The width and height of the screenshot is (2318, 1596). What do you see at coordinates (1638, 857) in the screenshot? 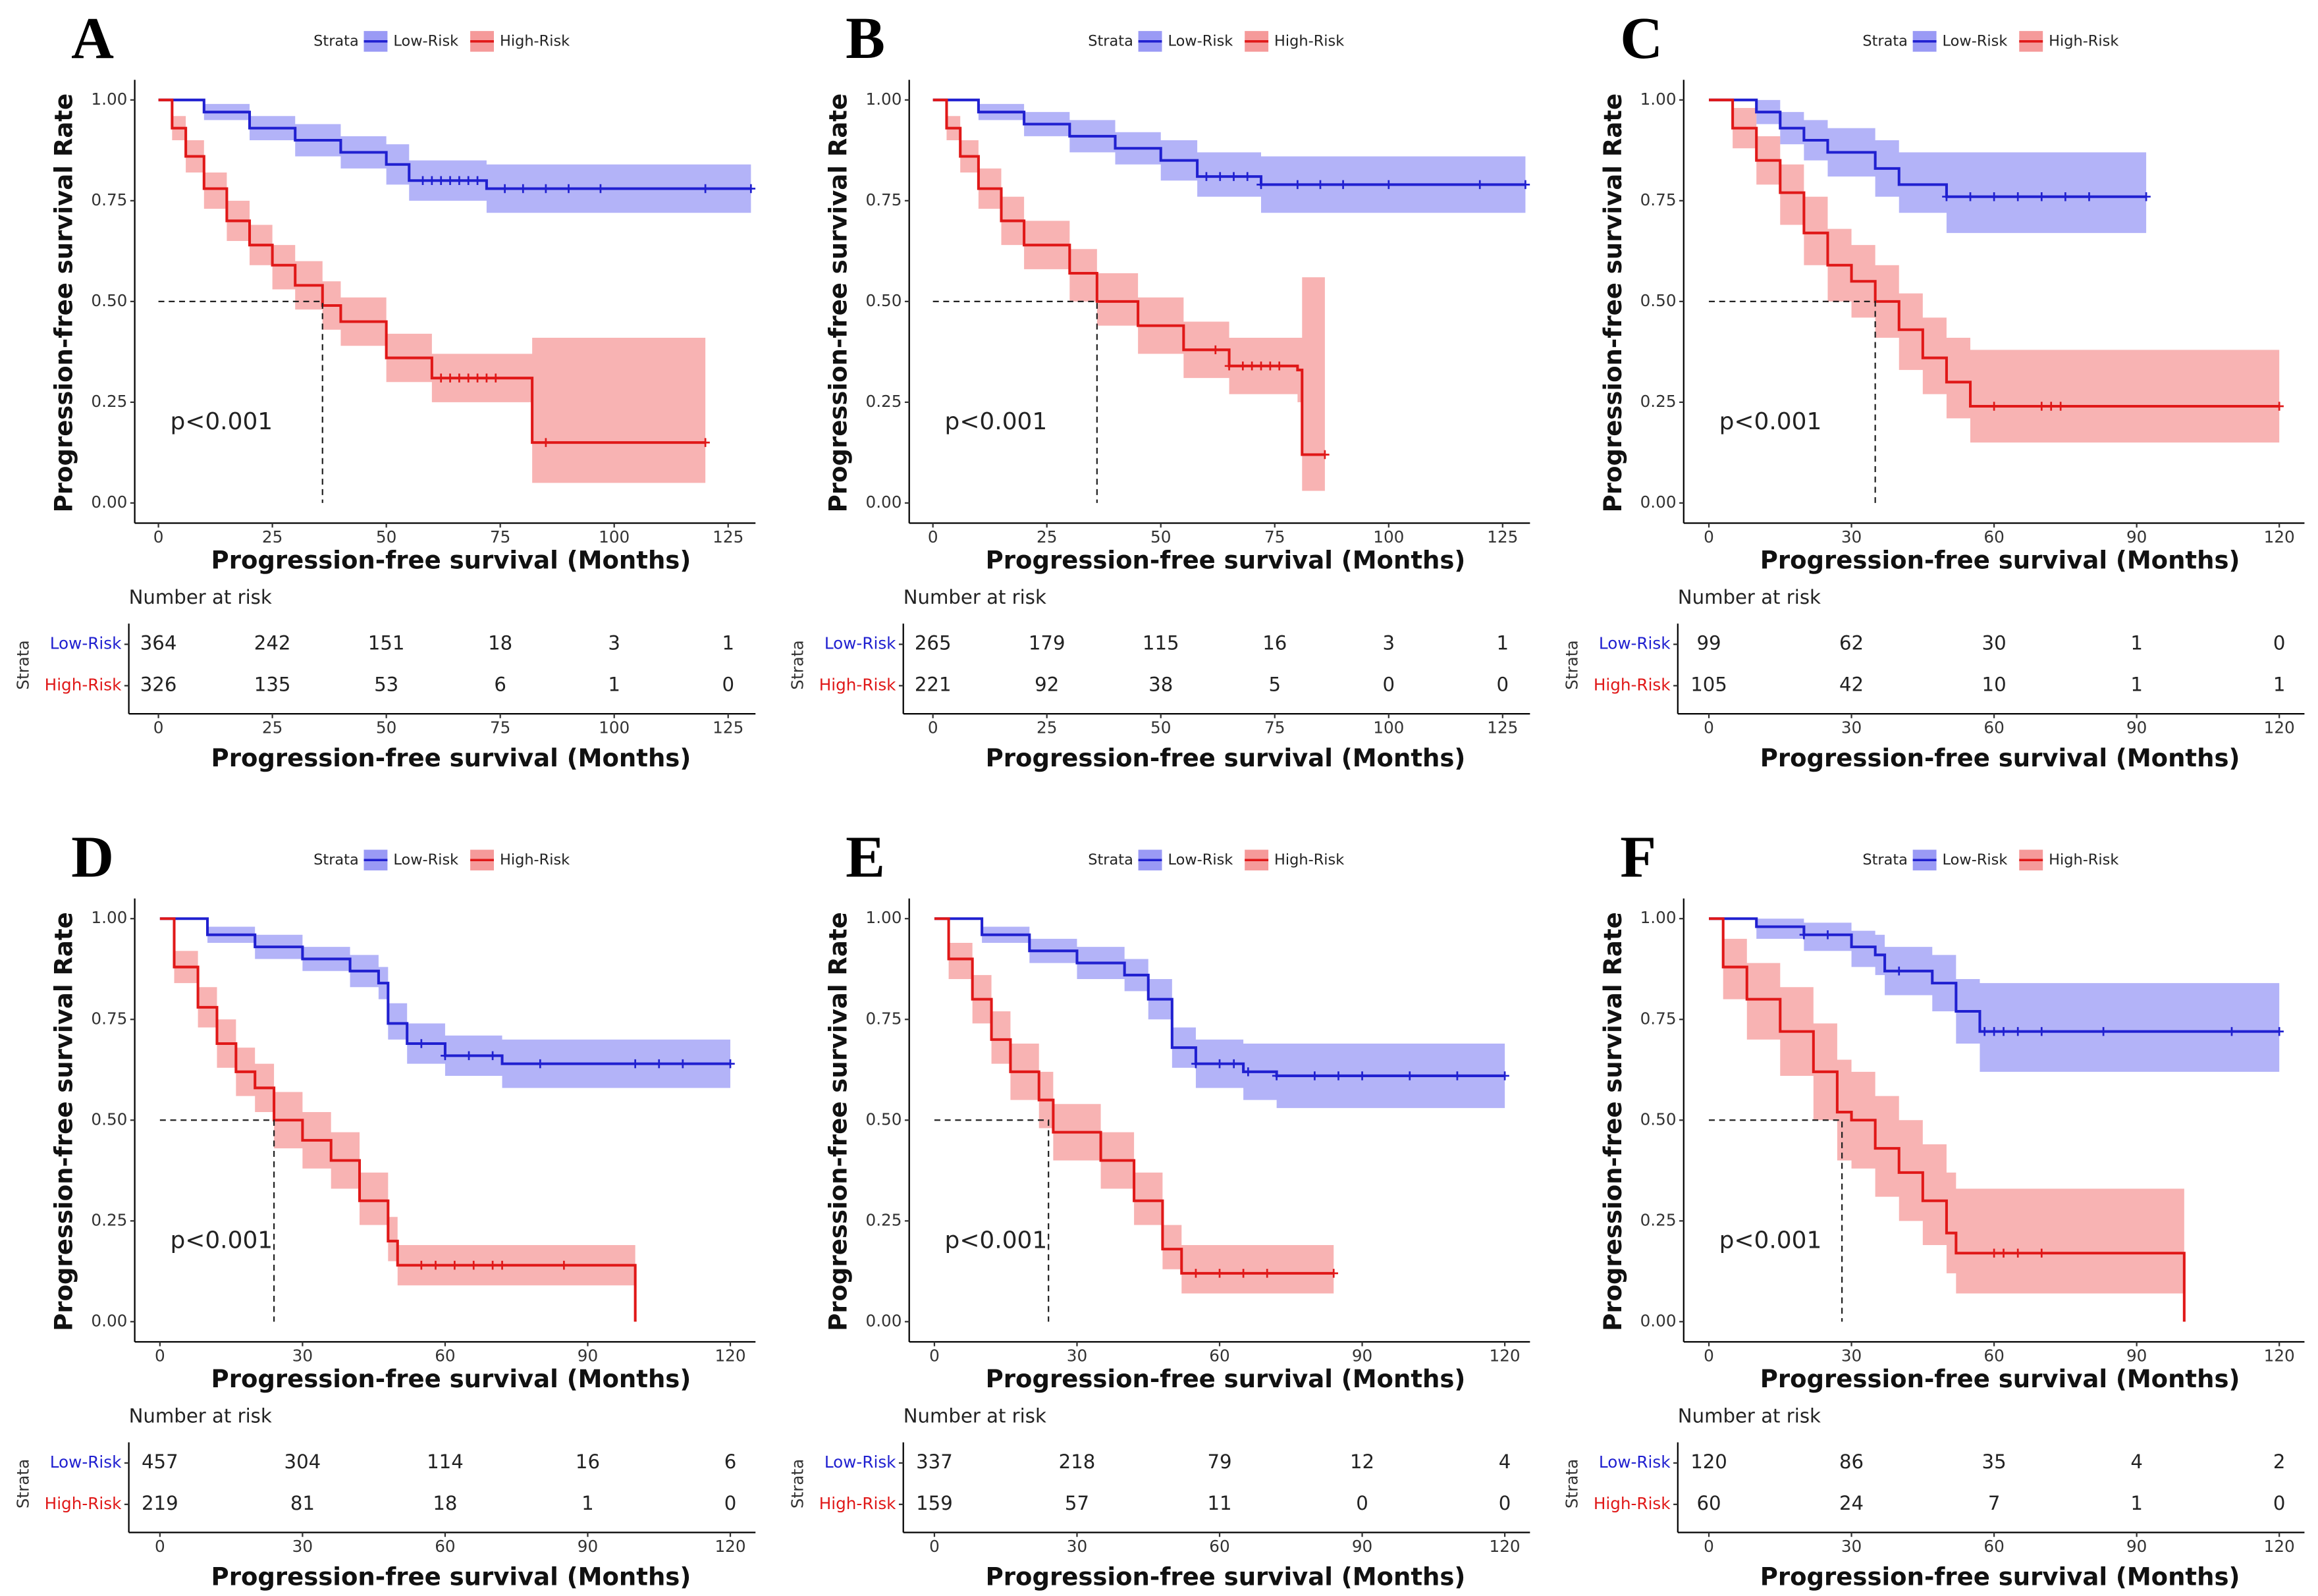
I see `panel-label: F` at bounding box center [1638, 857].